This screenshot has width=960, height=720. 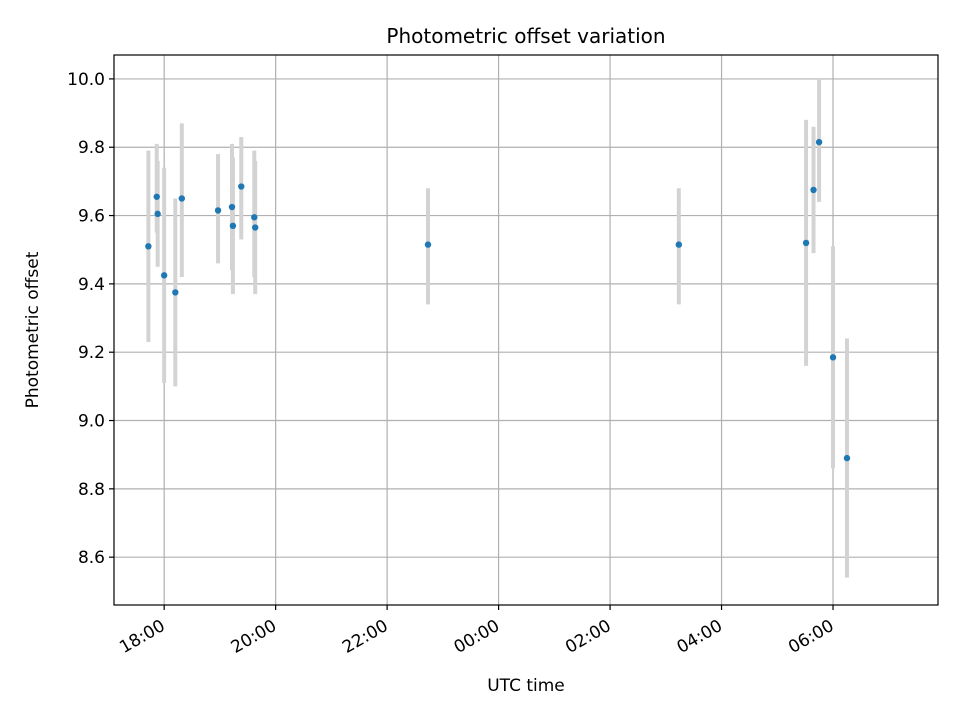 I want to click on y-axis-title: Photometric offset, so click(x=33, y=329).